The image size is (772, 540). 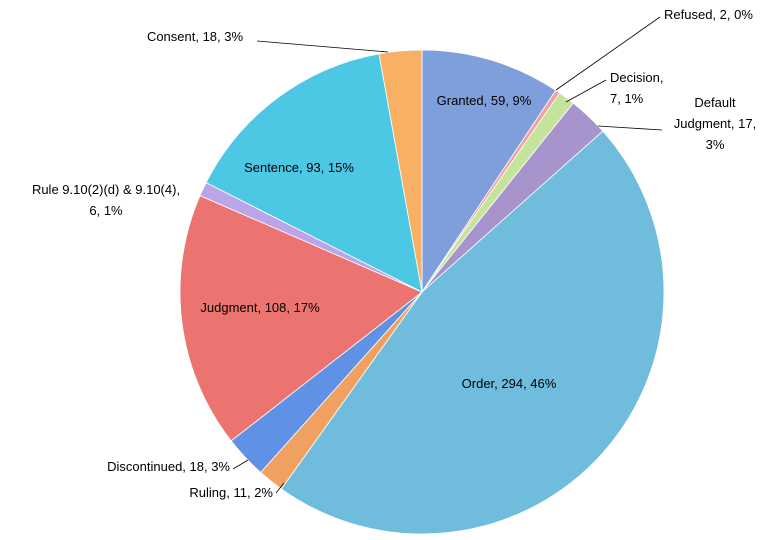 I want to click on data-label: 3%, so click(x=715, y=144).